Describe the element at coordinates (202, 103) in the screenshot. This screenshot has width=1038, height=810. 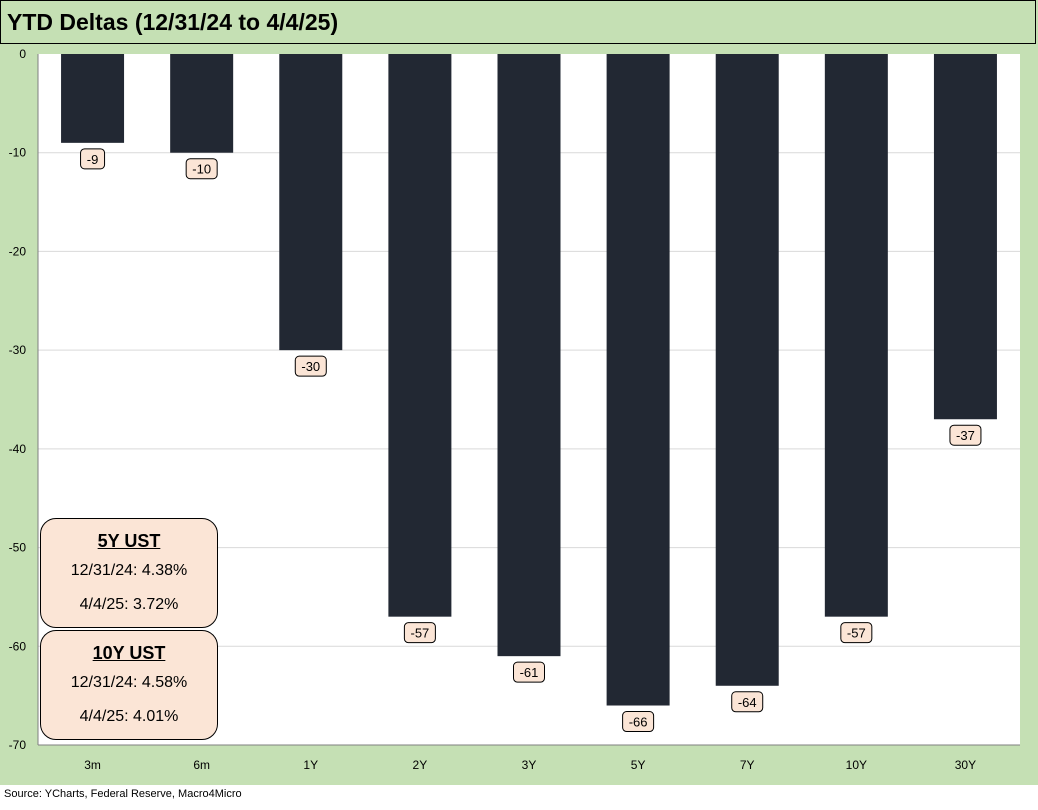
I see `bar-6m` at that location.